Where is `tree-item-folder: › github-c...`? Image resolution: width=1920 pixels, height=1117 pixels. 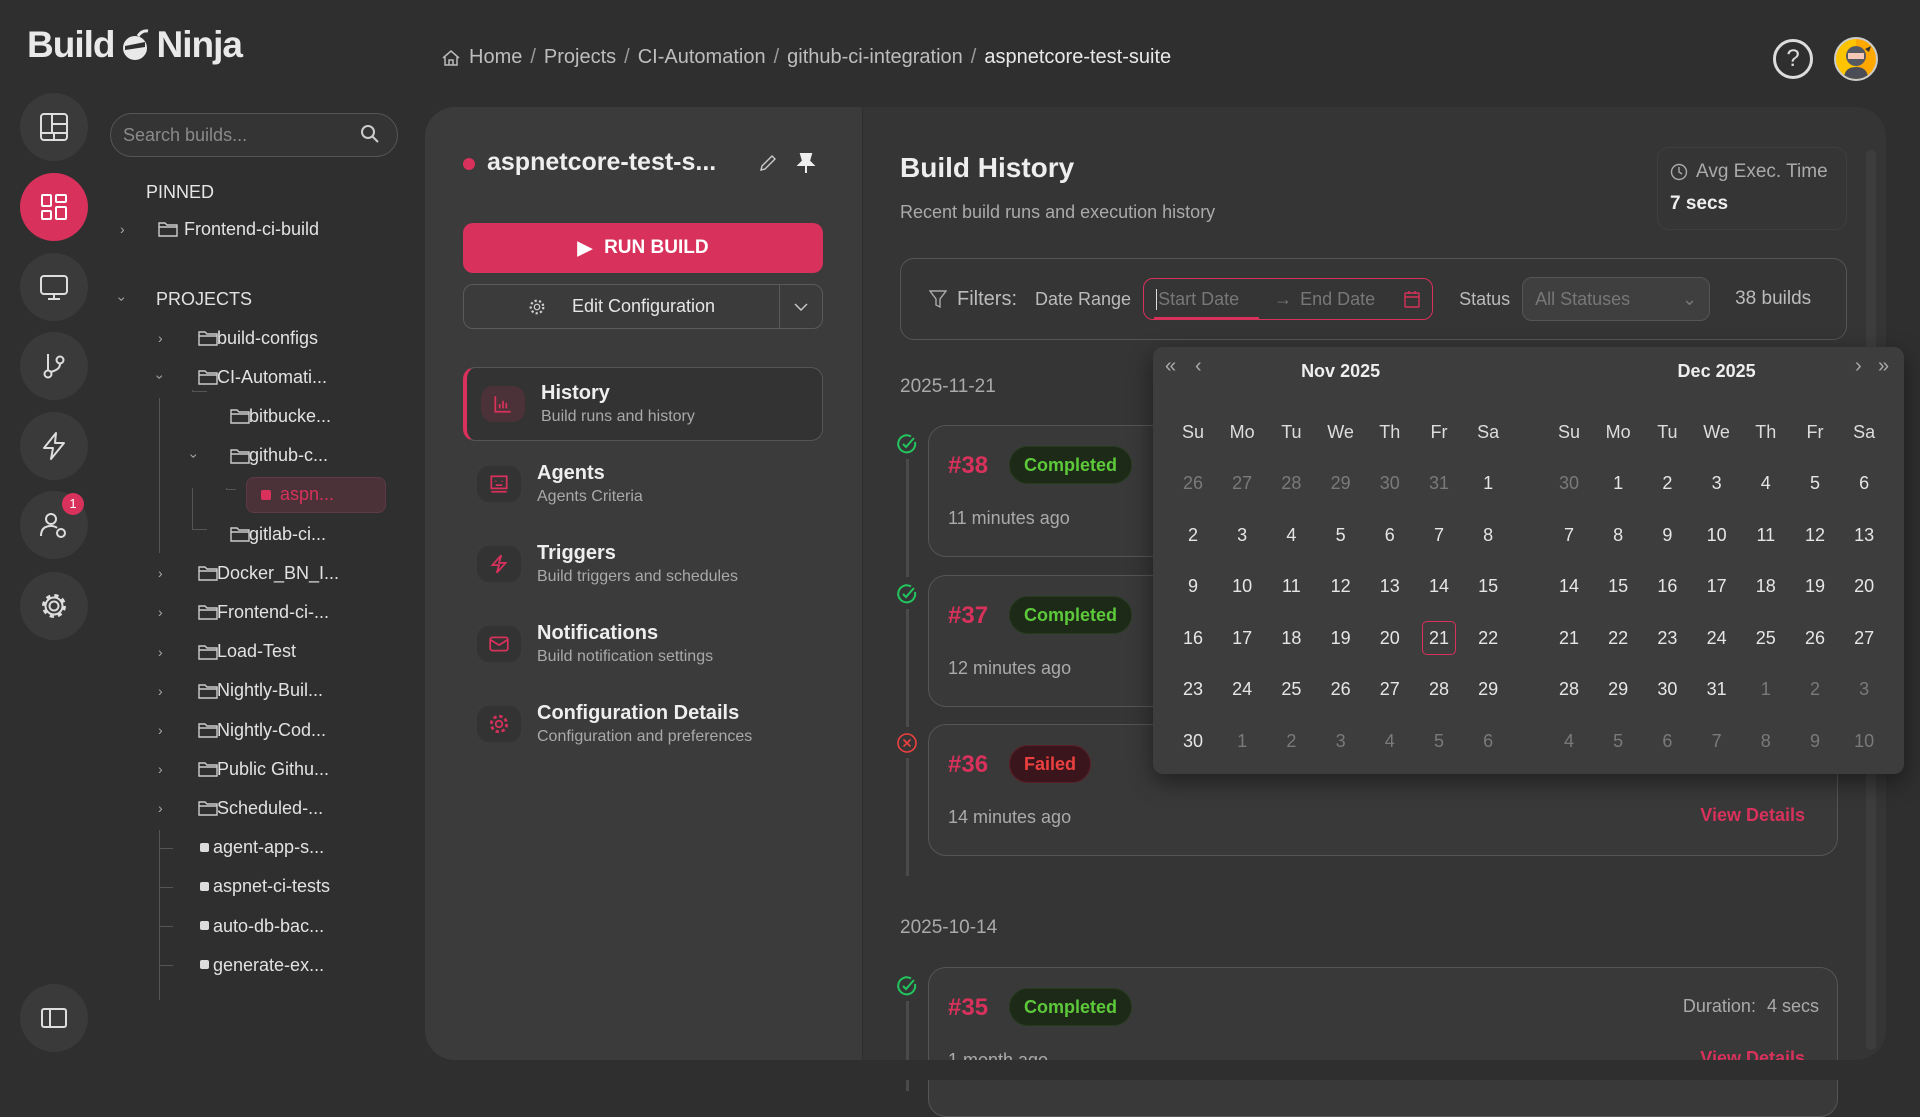 tree-item-folder: › github-c... is located at coordinates (299, 456).